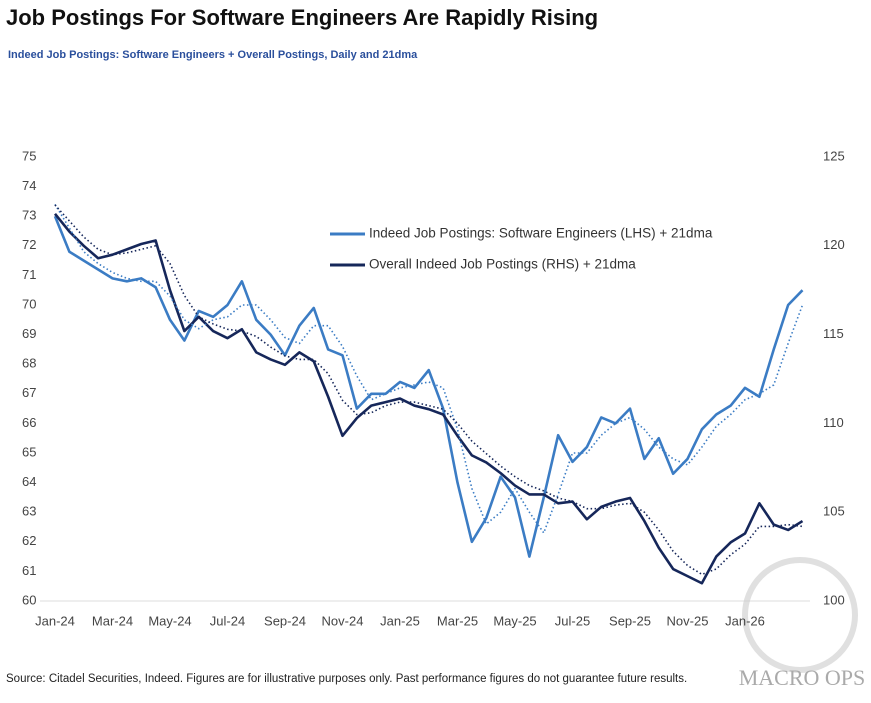  I want to click on y-tick-label: 67, so click(29, 392).